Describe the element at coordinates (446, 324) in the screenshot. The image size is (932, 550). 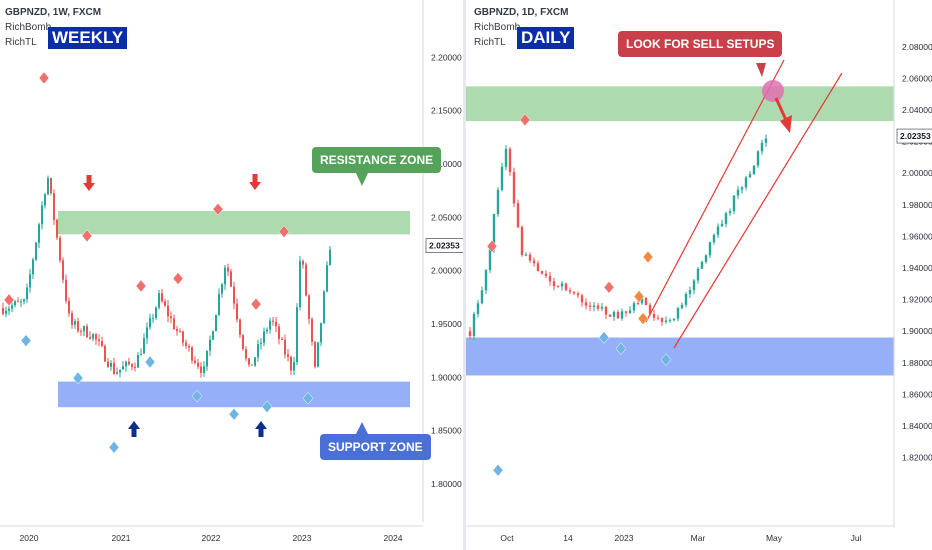
I see `y-tick-label: 1.95000` at that location.